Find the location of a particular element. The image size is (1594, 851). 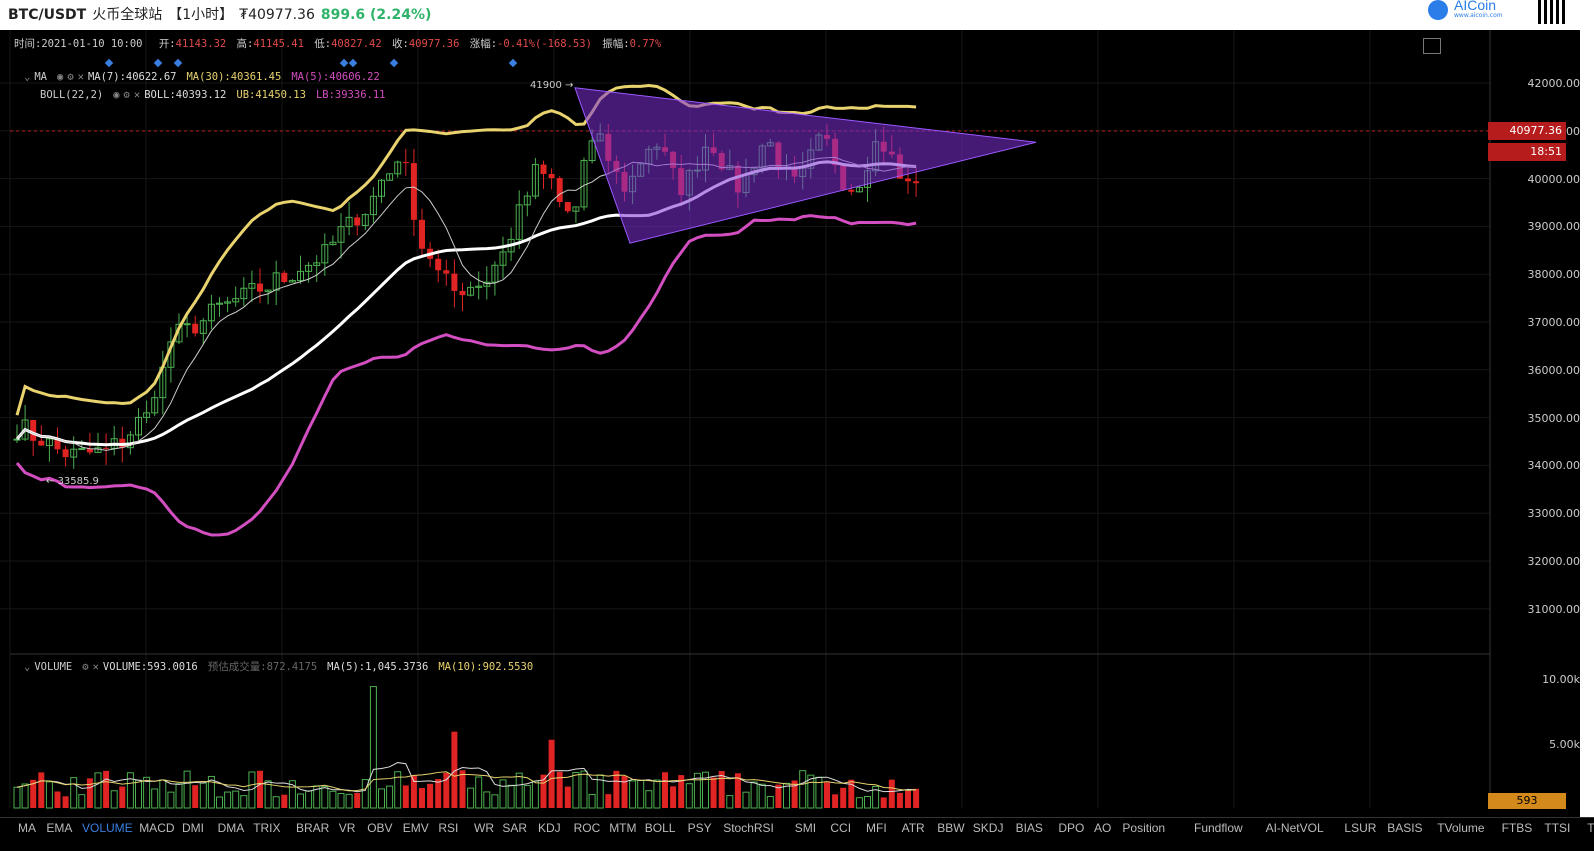

high-value: 41145.41 is located at coordinates (278, 44).